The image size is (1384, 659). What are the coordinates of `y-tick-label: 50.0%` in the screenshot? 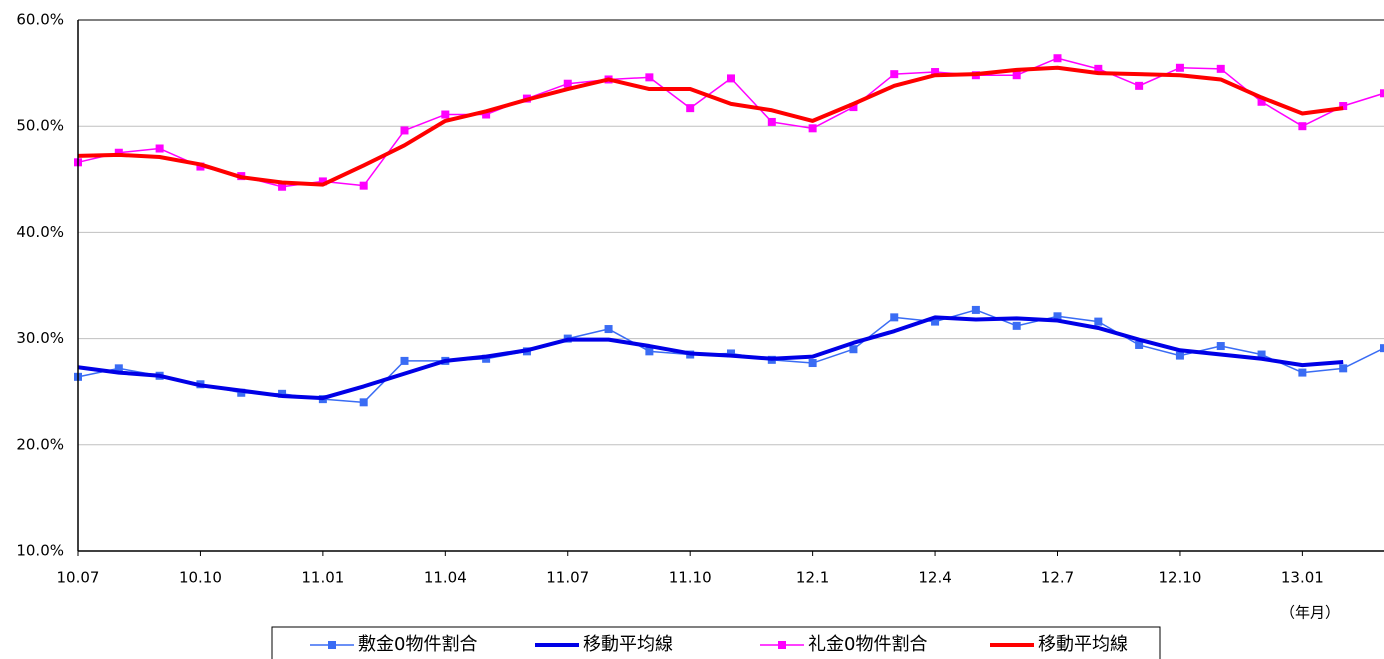 It's located at (40, 126).